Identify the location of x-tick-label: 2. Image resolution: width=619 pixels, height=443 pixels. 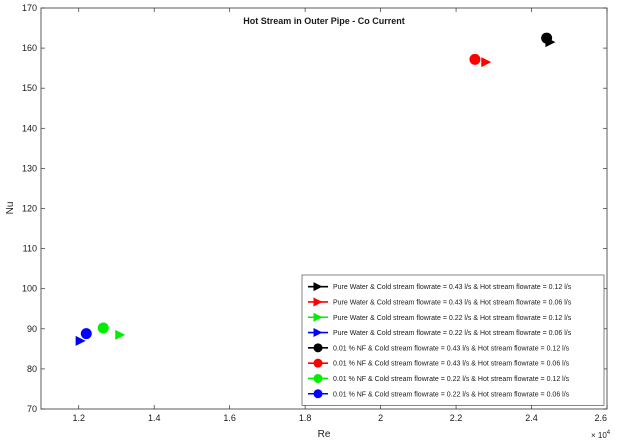
(380, 418).